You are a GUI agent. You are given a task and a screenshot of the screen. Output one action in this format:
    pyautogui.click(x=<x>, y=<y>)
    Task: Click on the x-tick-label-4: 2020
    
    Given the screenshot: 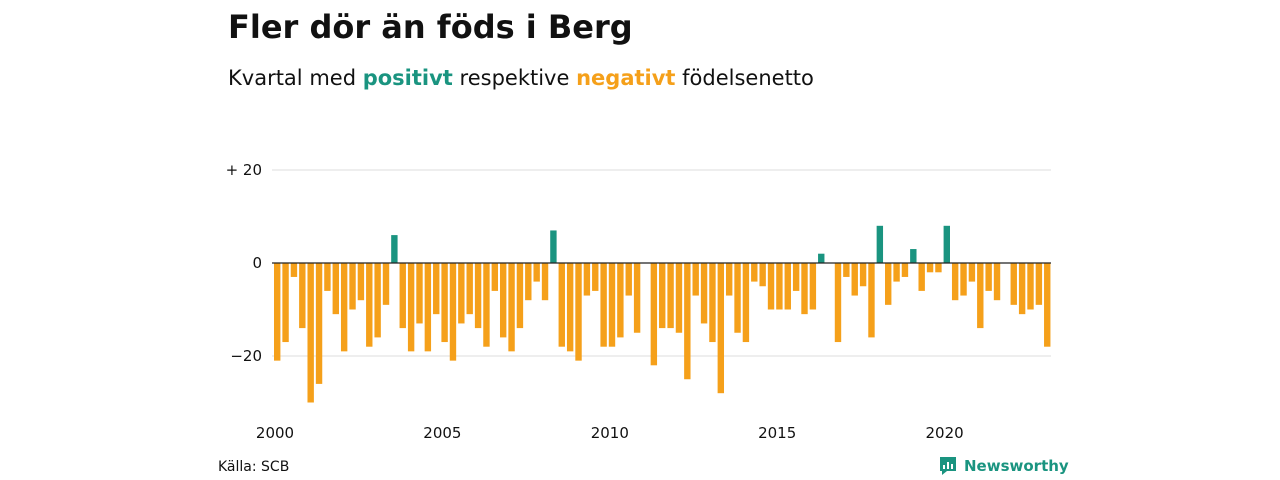 What is the action you would take?
    pyautogui.click(x=945, y=433)
    